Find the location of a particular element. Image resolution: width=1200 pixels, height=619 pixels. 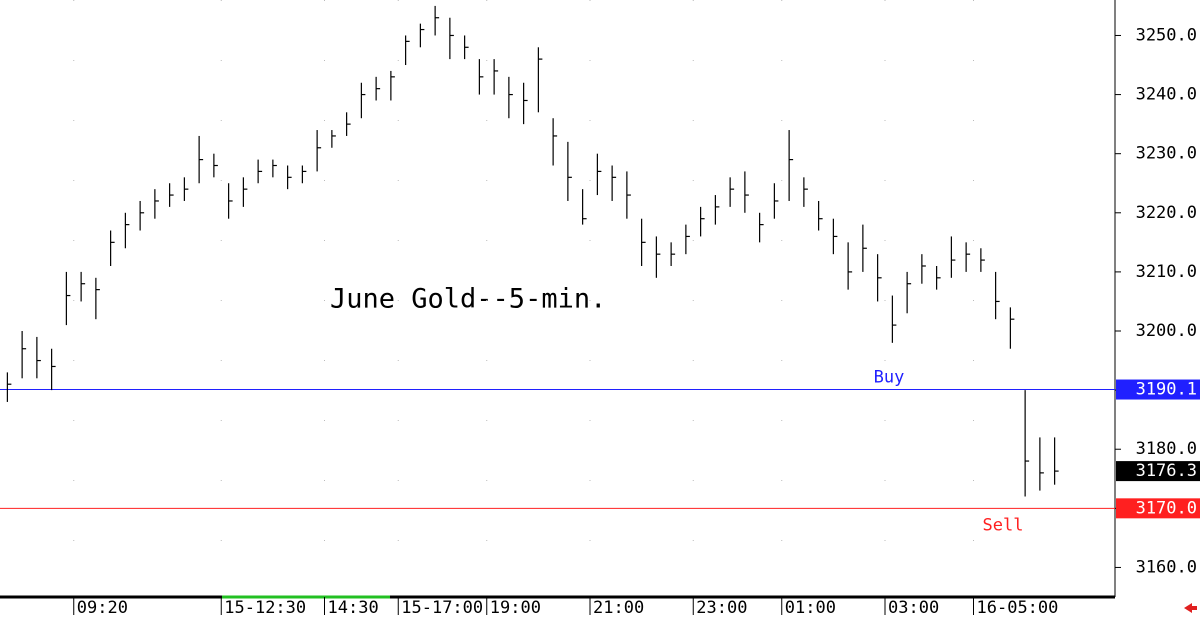

last-price-box is located at coordinates (1158, 471).